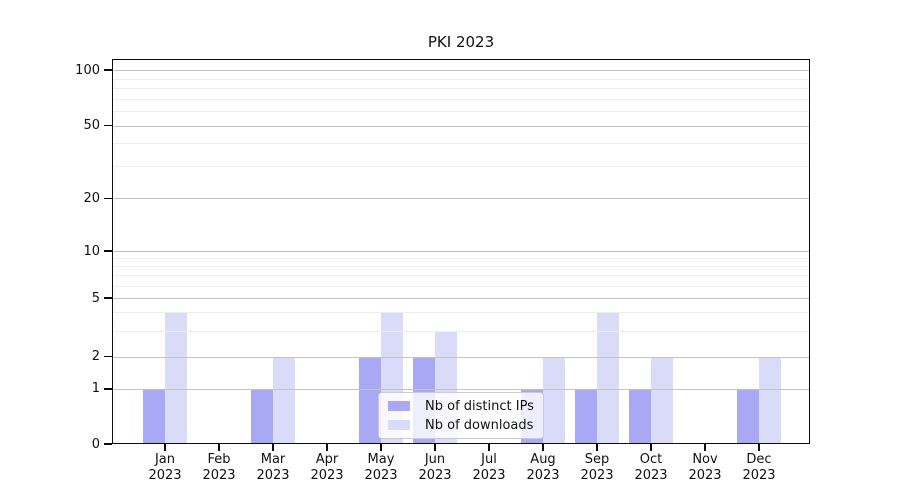 This screenshot has height=500, width=900. I want to click on y-tick-label: 2, so click(95, 357).